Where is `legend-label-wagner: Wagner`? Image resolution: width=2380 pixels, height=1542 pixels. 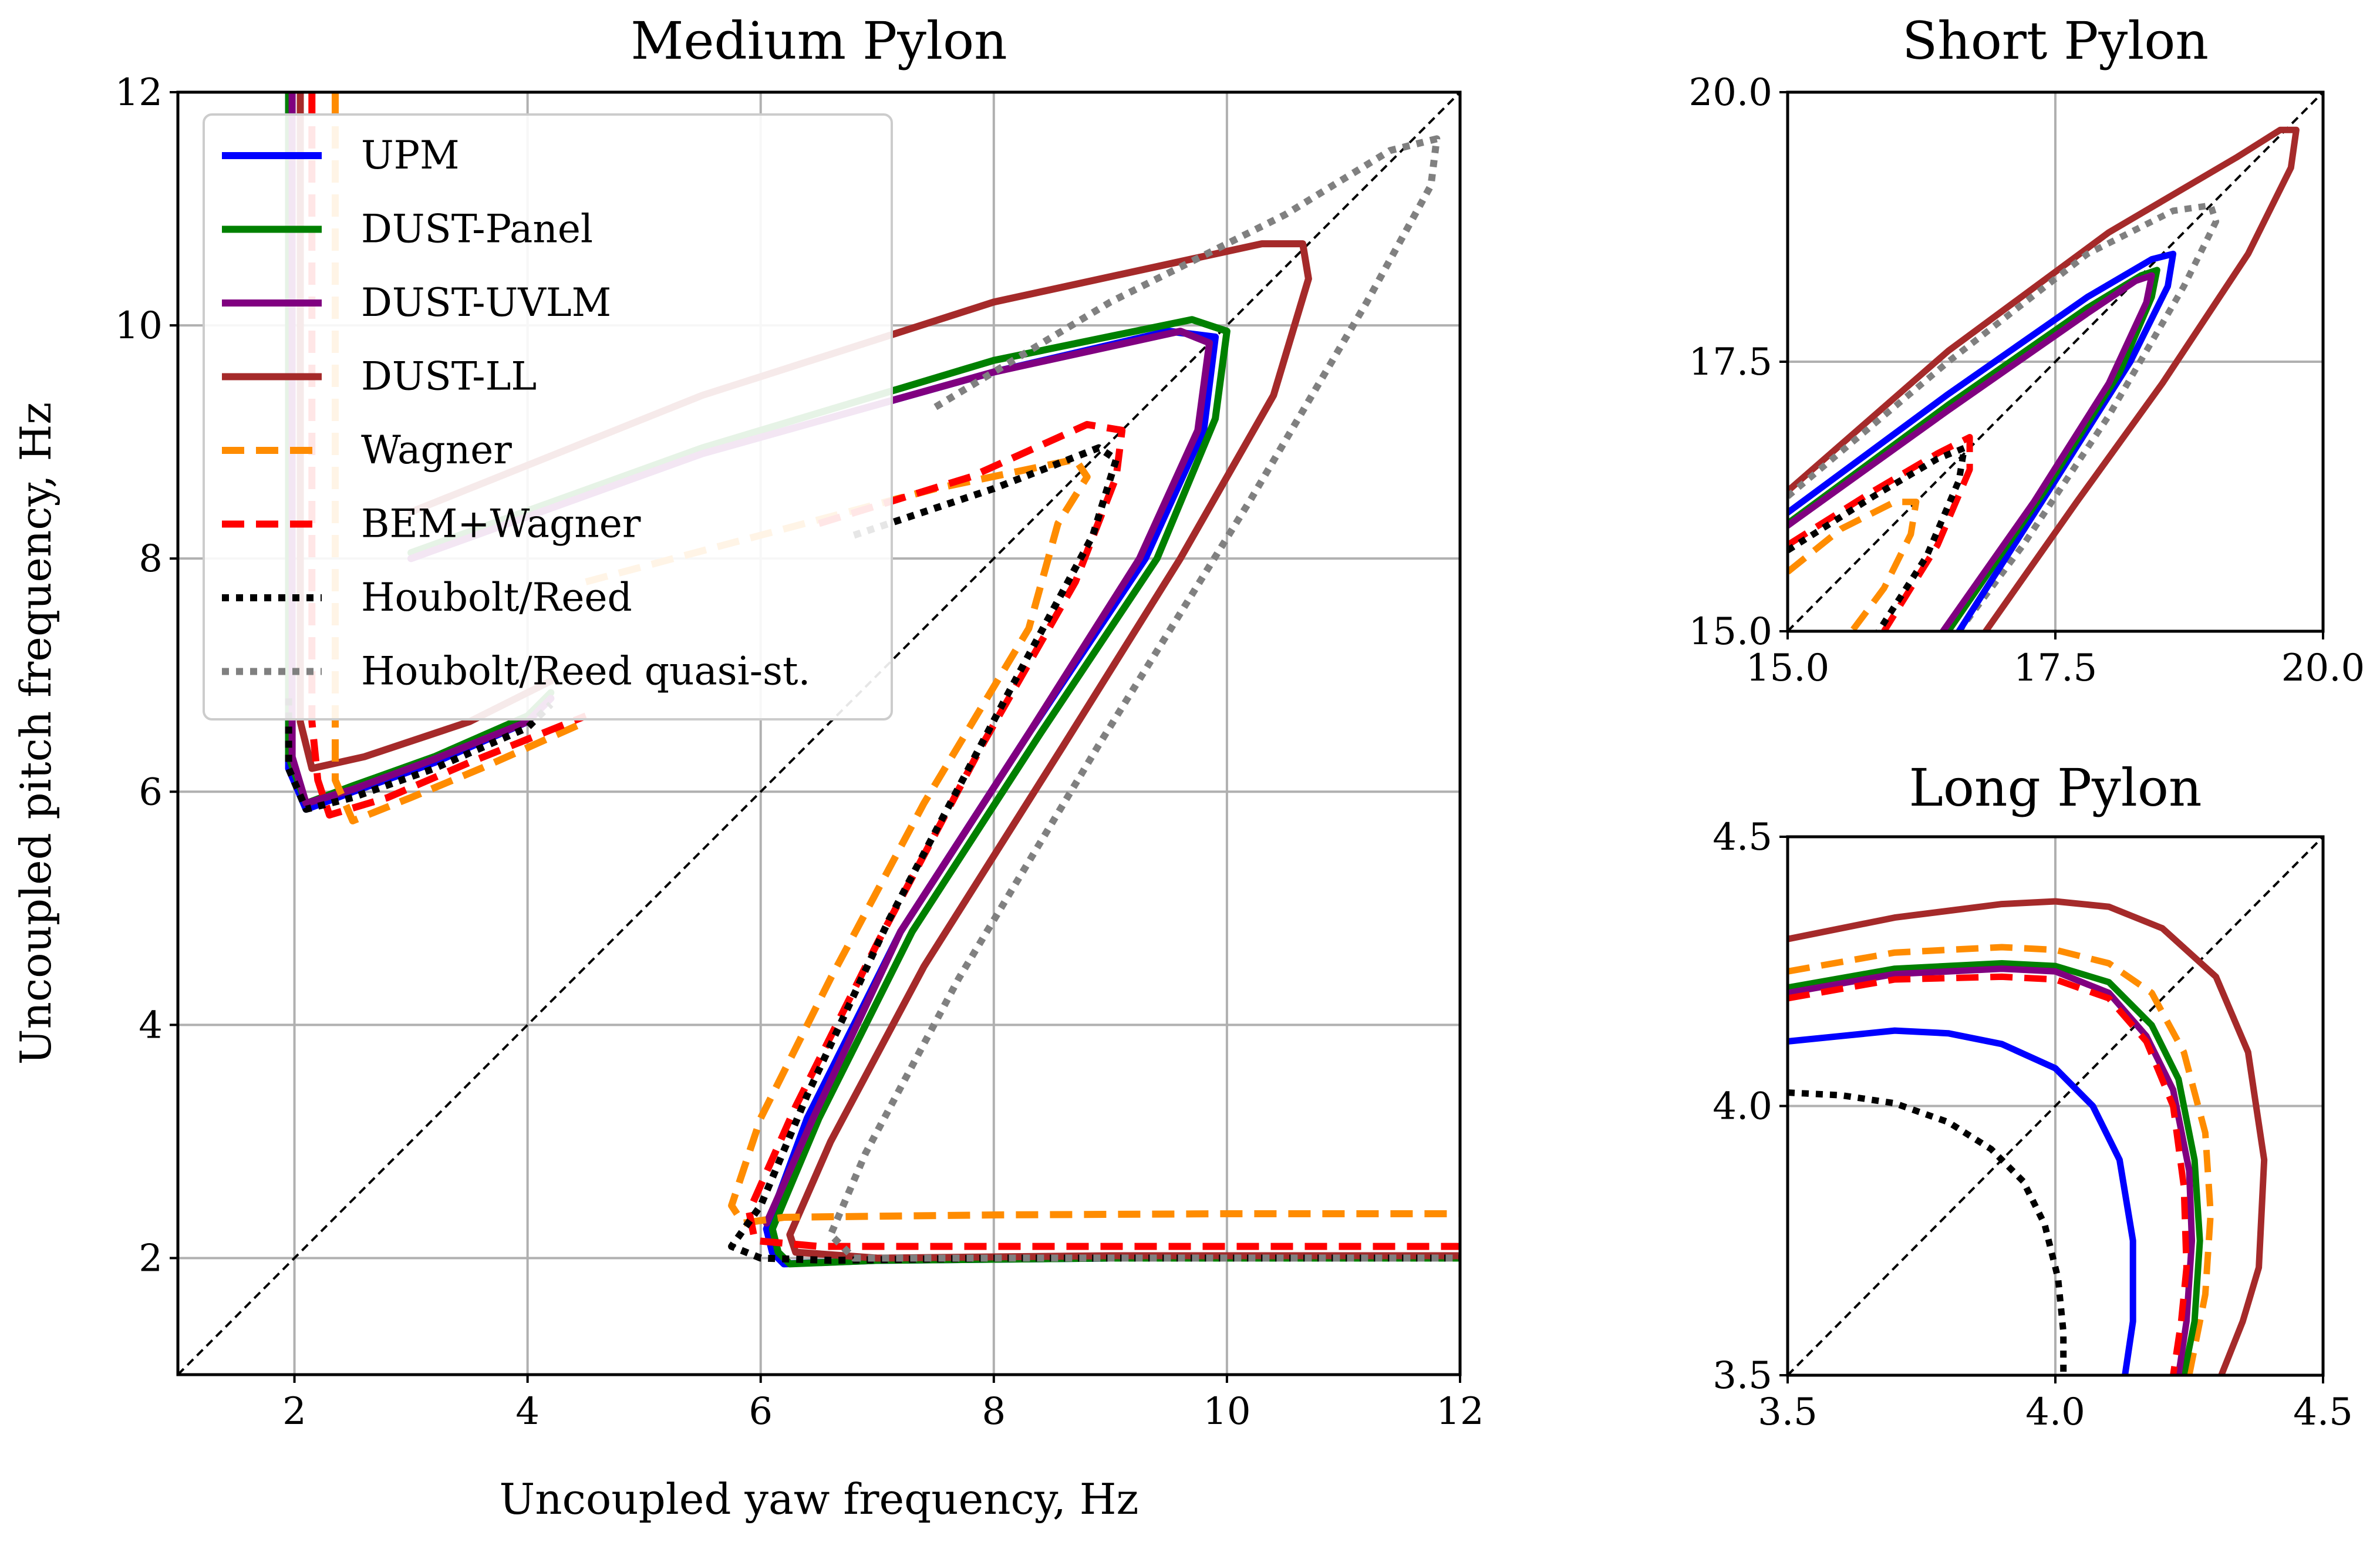
legend-label-wagner: Wagner is located at coordinates (436, 450).